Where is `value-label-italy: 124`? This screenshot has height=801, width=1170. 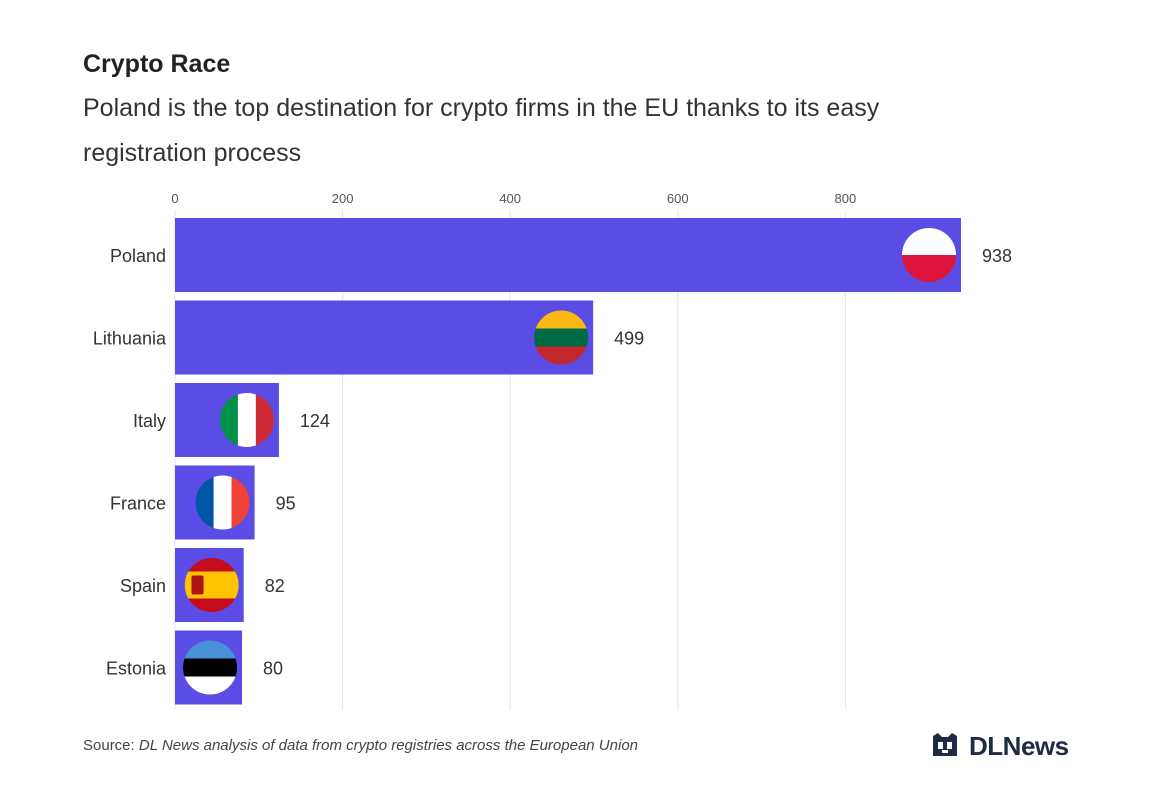
value-label-italy: 124 is located at coordinates (315, 421).